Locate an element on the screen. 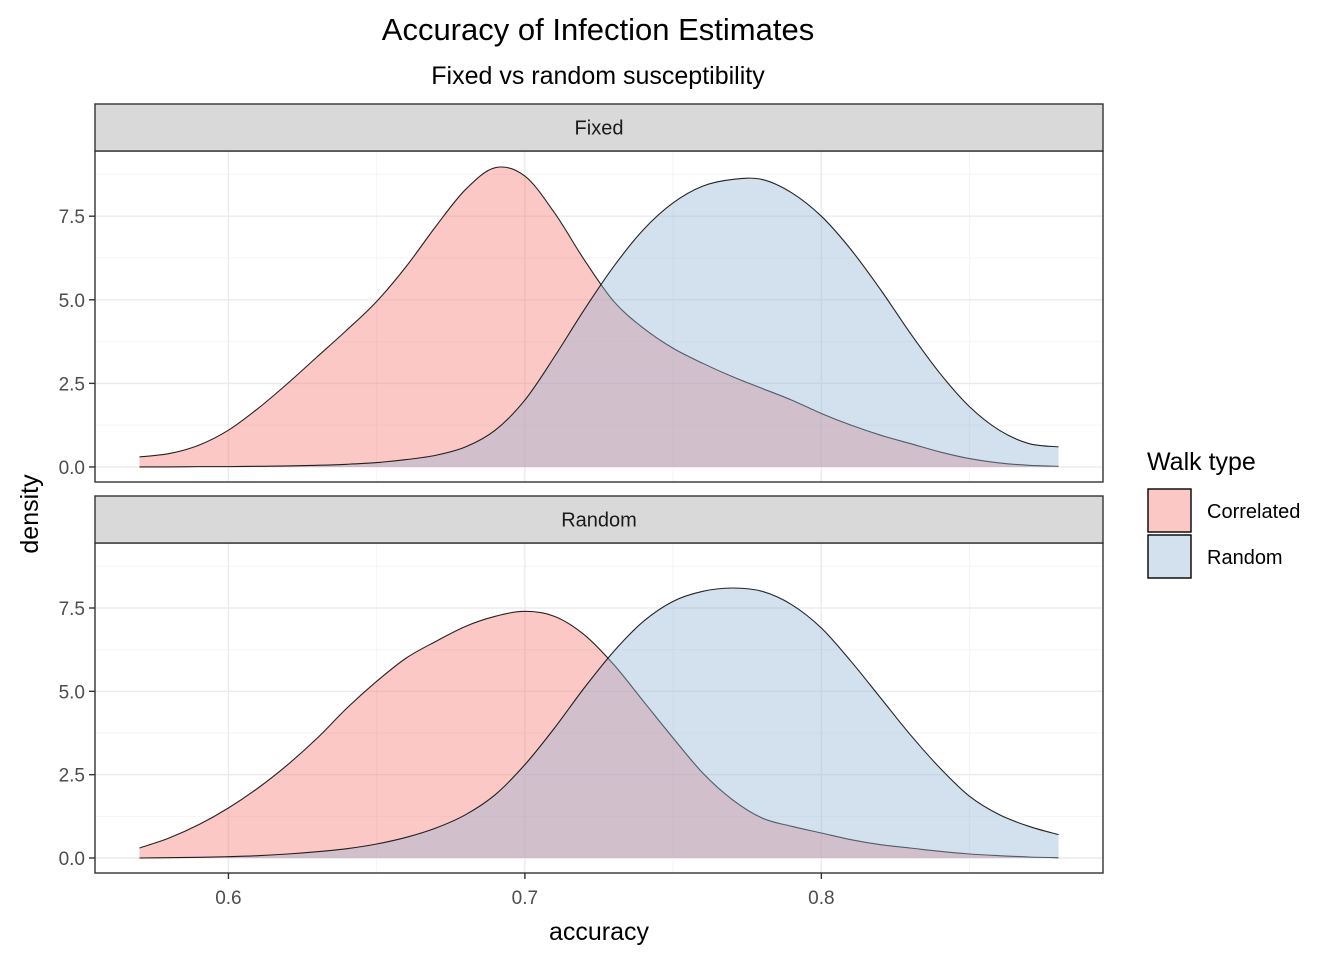  facet-strip-label: Random is located at coordinates (599, 521).